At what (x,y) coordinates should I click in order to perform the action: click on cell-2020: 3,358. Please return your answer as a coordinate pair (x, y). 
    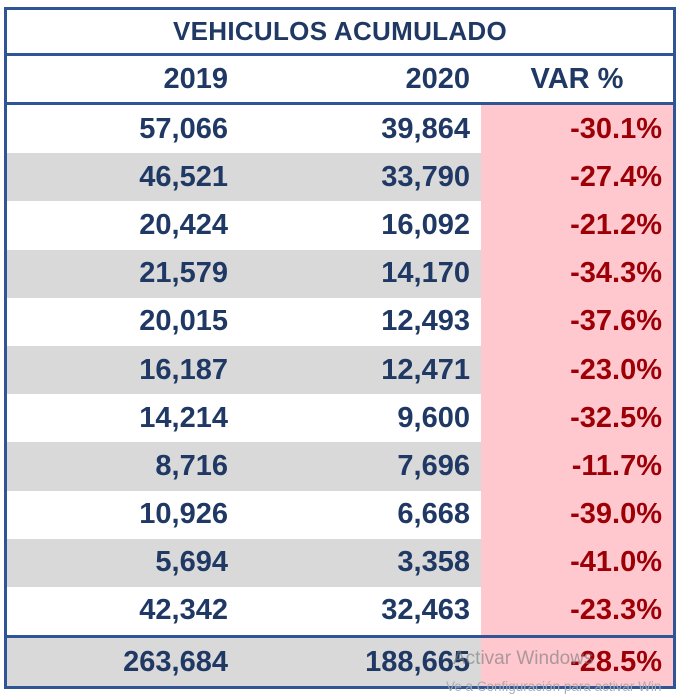
    Looking at the image, I should click on (362, 562).